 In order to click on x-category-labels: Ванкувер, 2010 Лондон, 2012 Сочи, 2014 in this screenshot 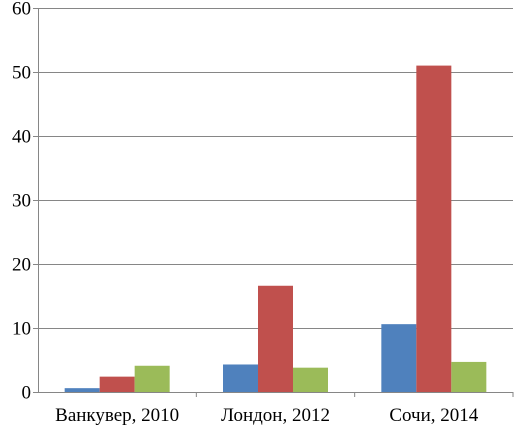, I will do `click(267, 415)`.